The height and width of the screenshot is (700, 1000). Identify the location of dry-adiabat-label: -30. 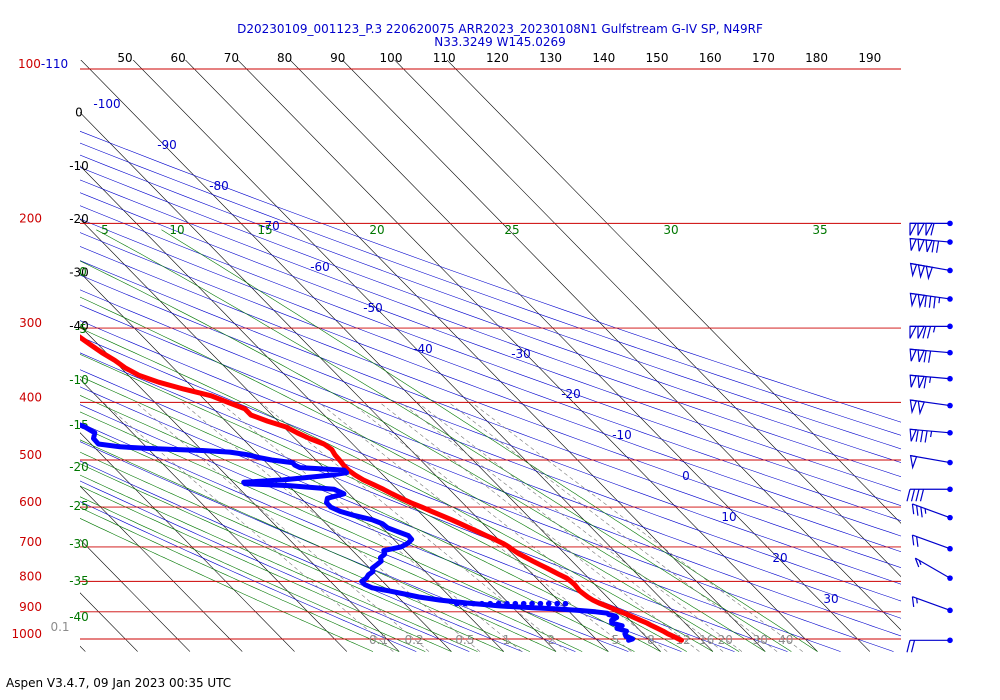
(521, 354).